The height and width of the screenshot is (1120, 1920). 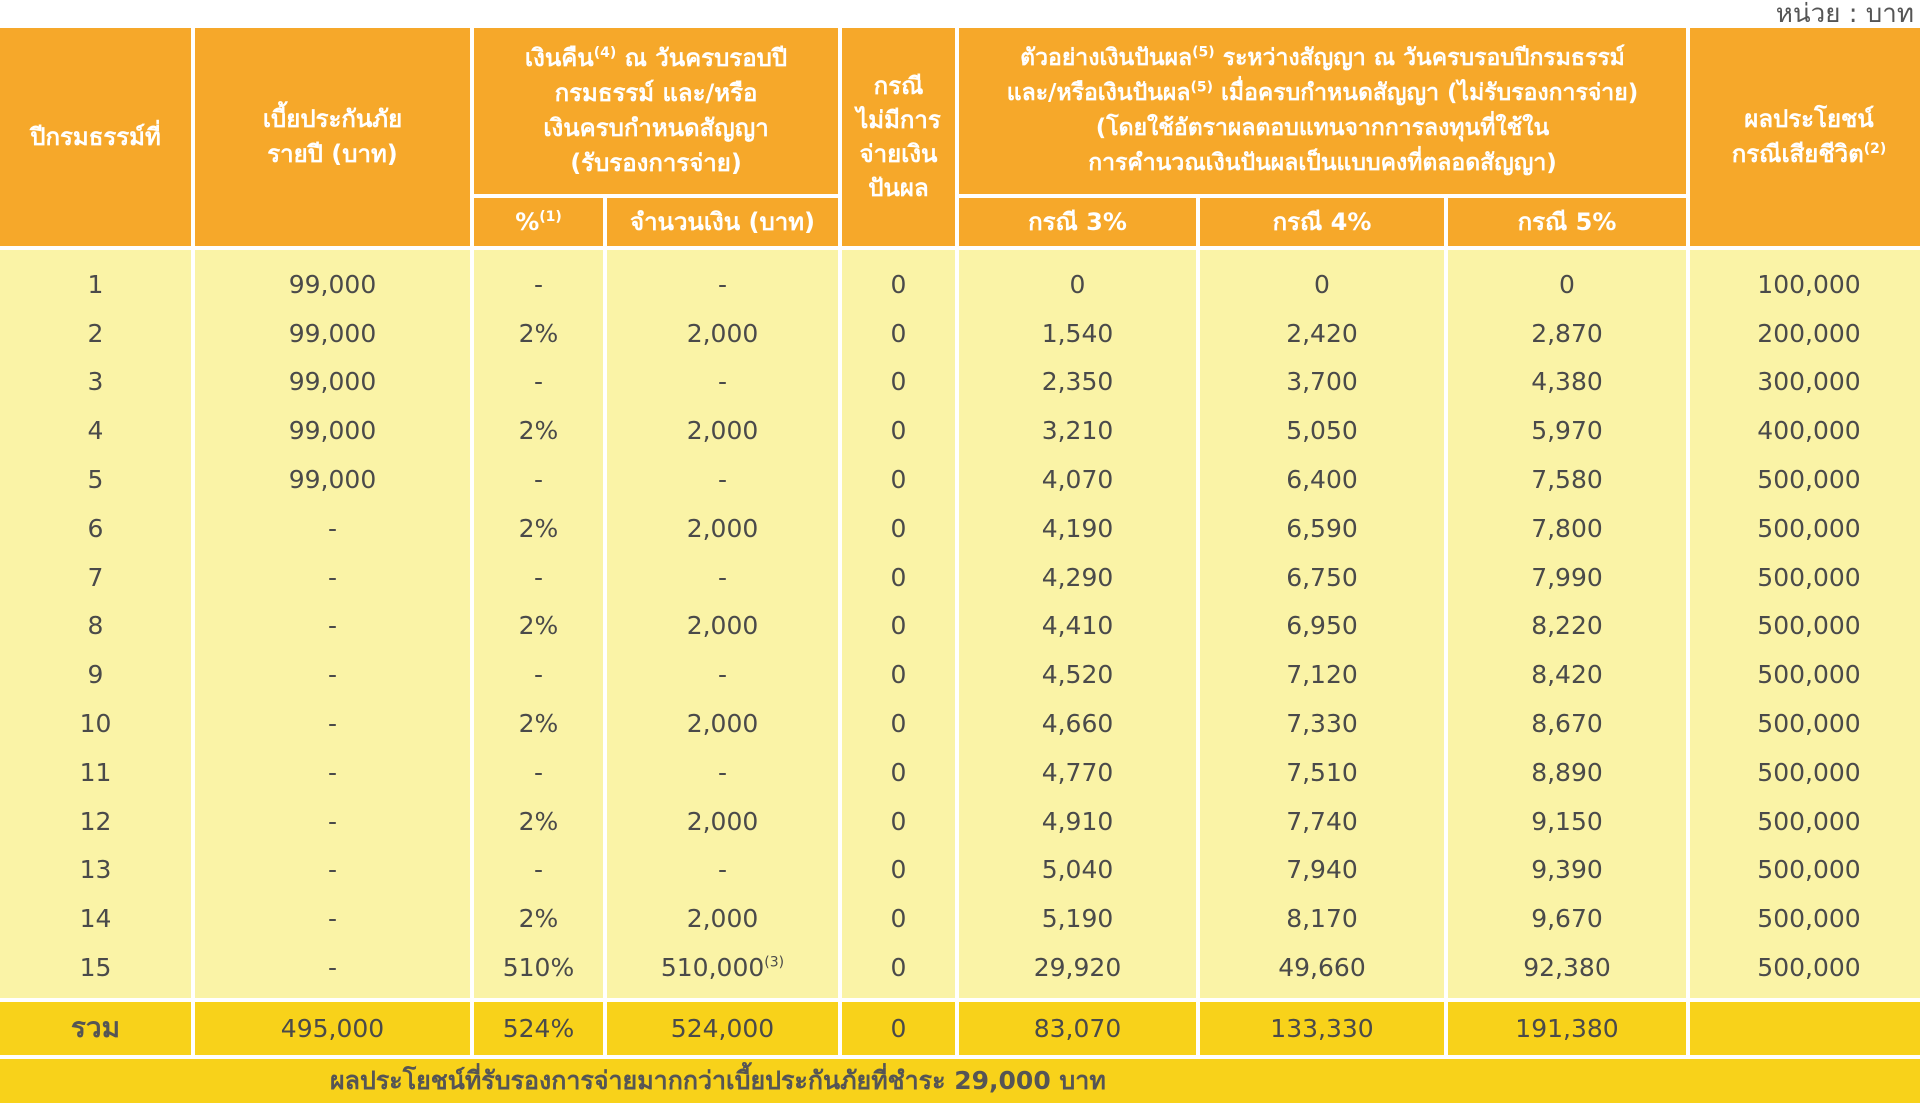 What do you see at coordinates (1077, 870) in the screenshot?
I see `cell-case-3-value: 5,040` at bounding box center [1077, 870].